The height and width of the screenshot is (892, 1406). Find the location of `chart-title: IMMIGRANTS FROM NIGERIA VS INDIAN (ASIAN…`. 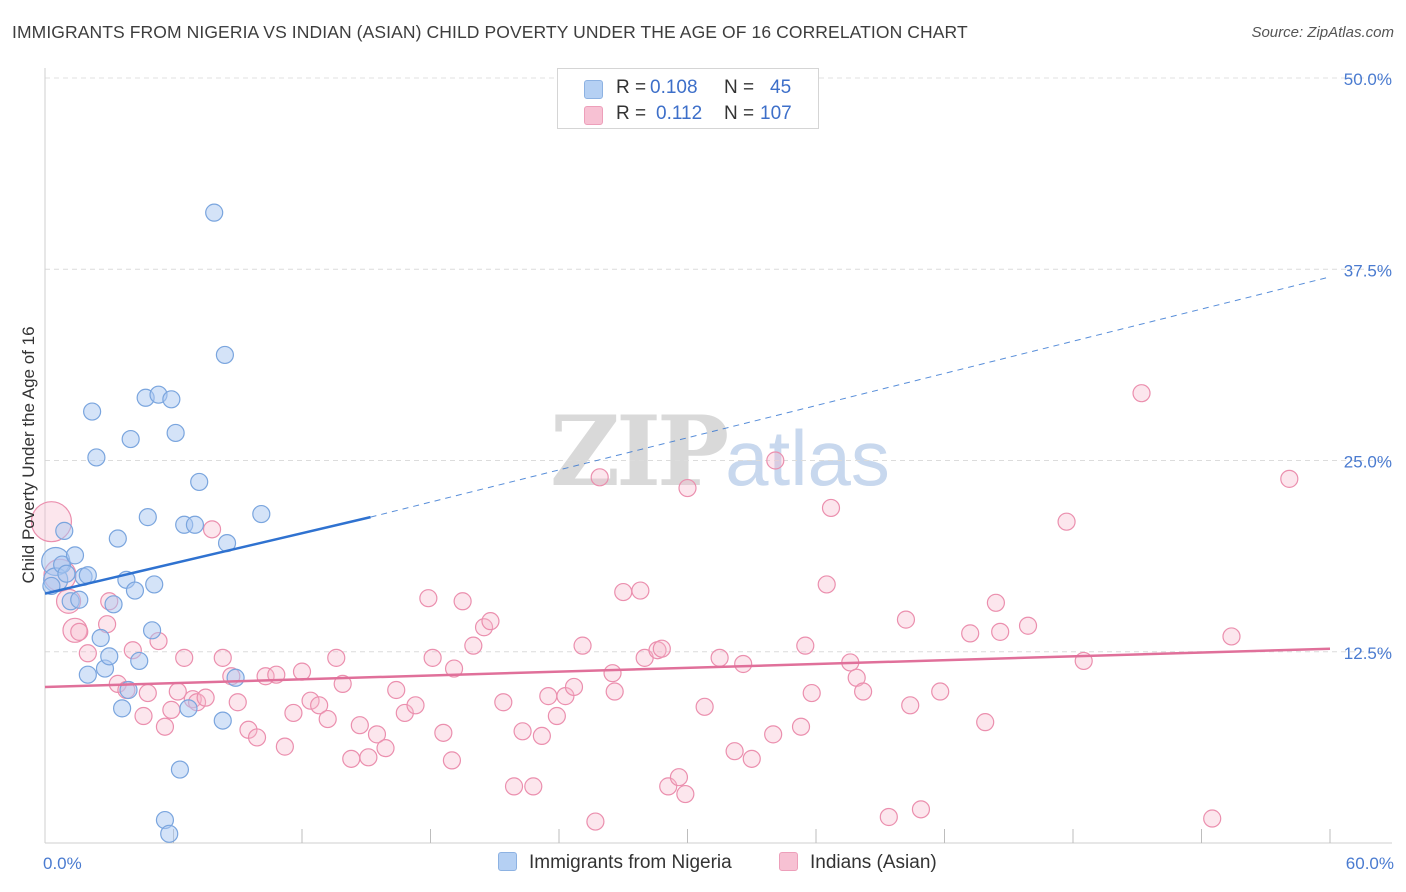

chart-title: IMMIGRANTS FROM NIGERIA VS INDIAN (ASIAN… is located at coordinates (490, 32).